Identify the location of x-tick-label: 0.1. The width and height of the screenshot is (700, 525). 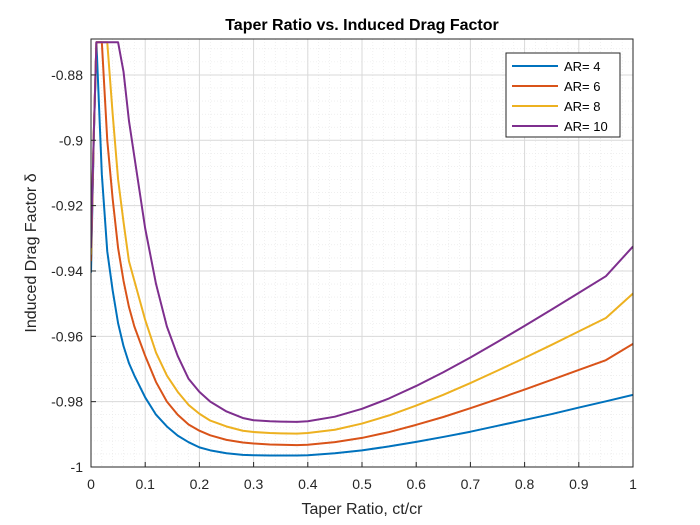
(145, 484).